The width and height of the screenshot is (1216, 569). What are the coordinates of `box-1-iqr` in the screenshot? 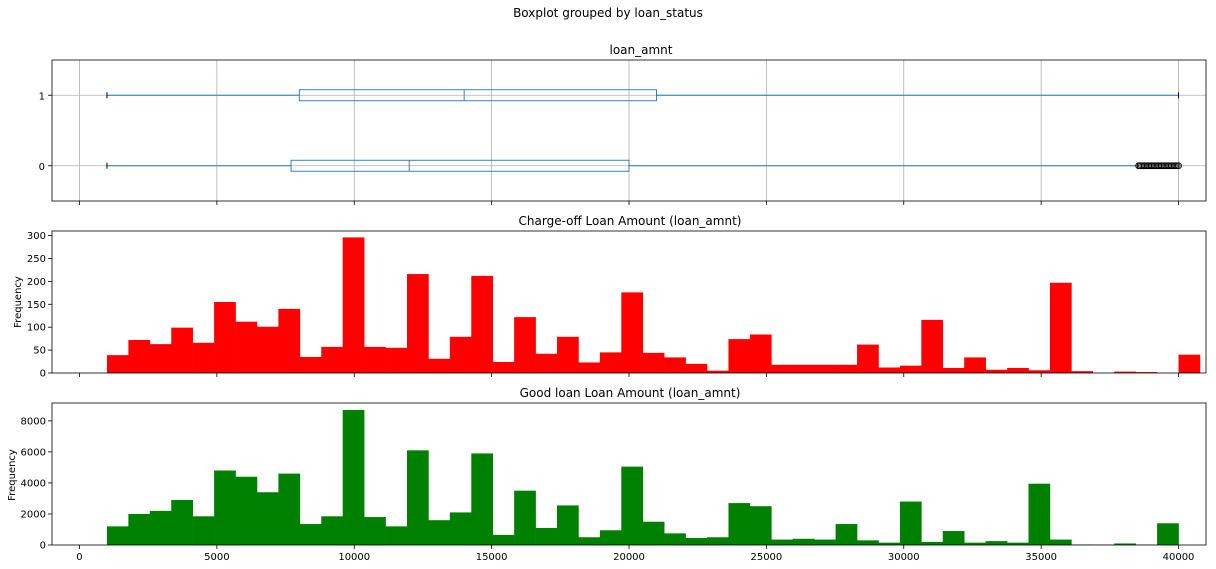 It's located at (477, 95).